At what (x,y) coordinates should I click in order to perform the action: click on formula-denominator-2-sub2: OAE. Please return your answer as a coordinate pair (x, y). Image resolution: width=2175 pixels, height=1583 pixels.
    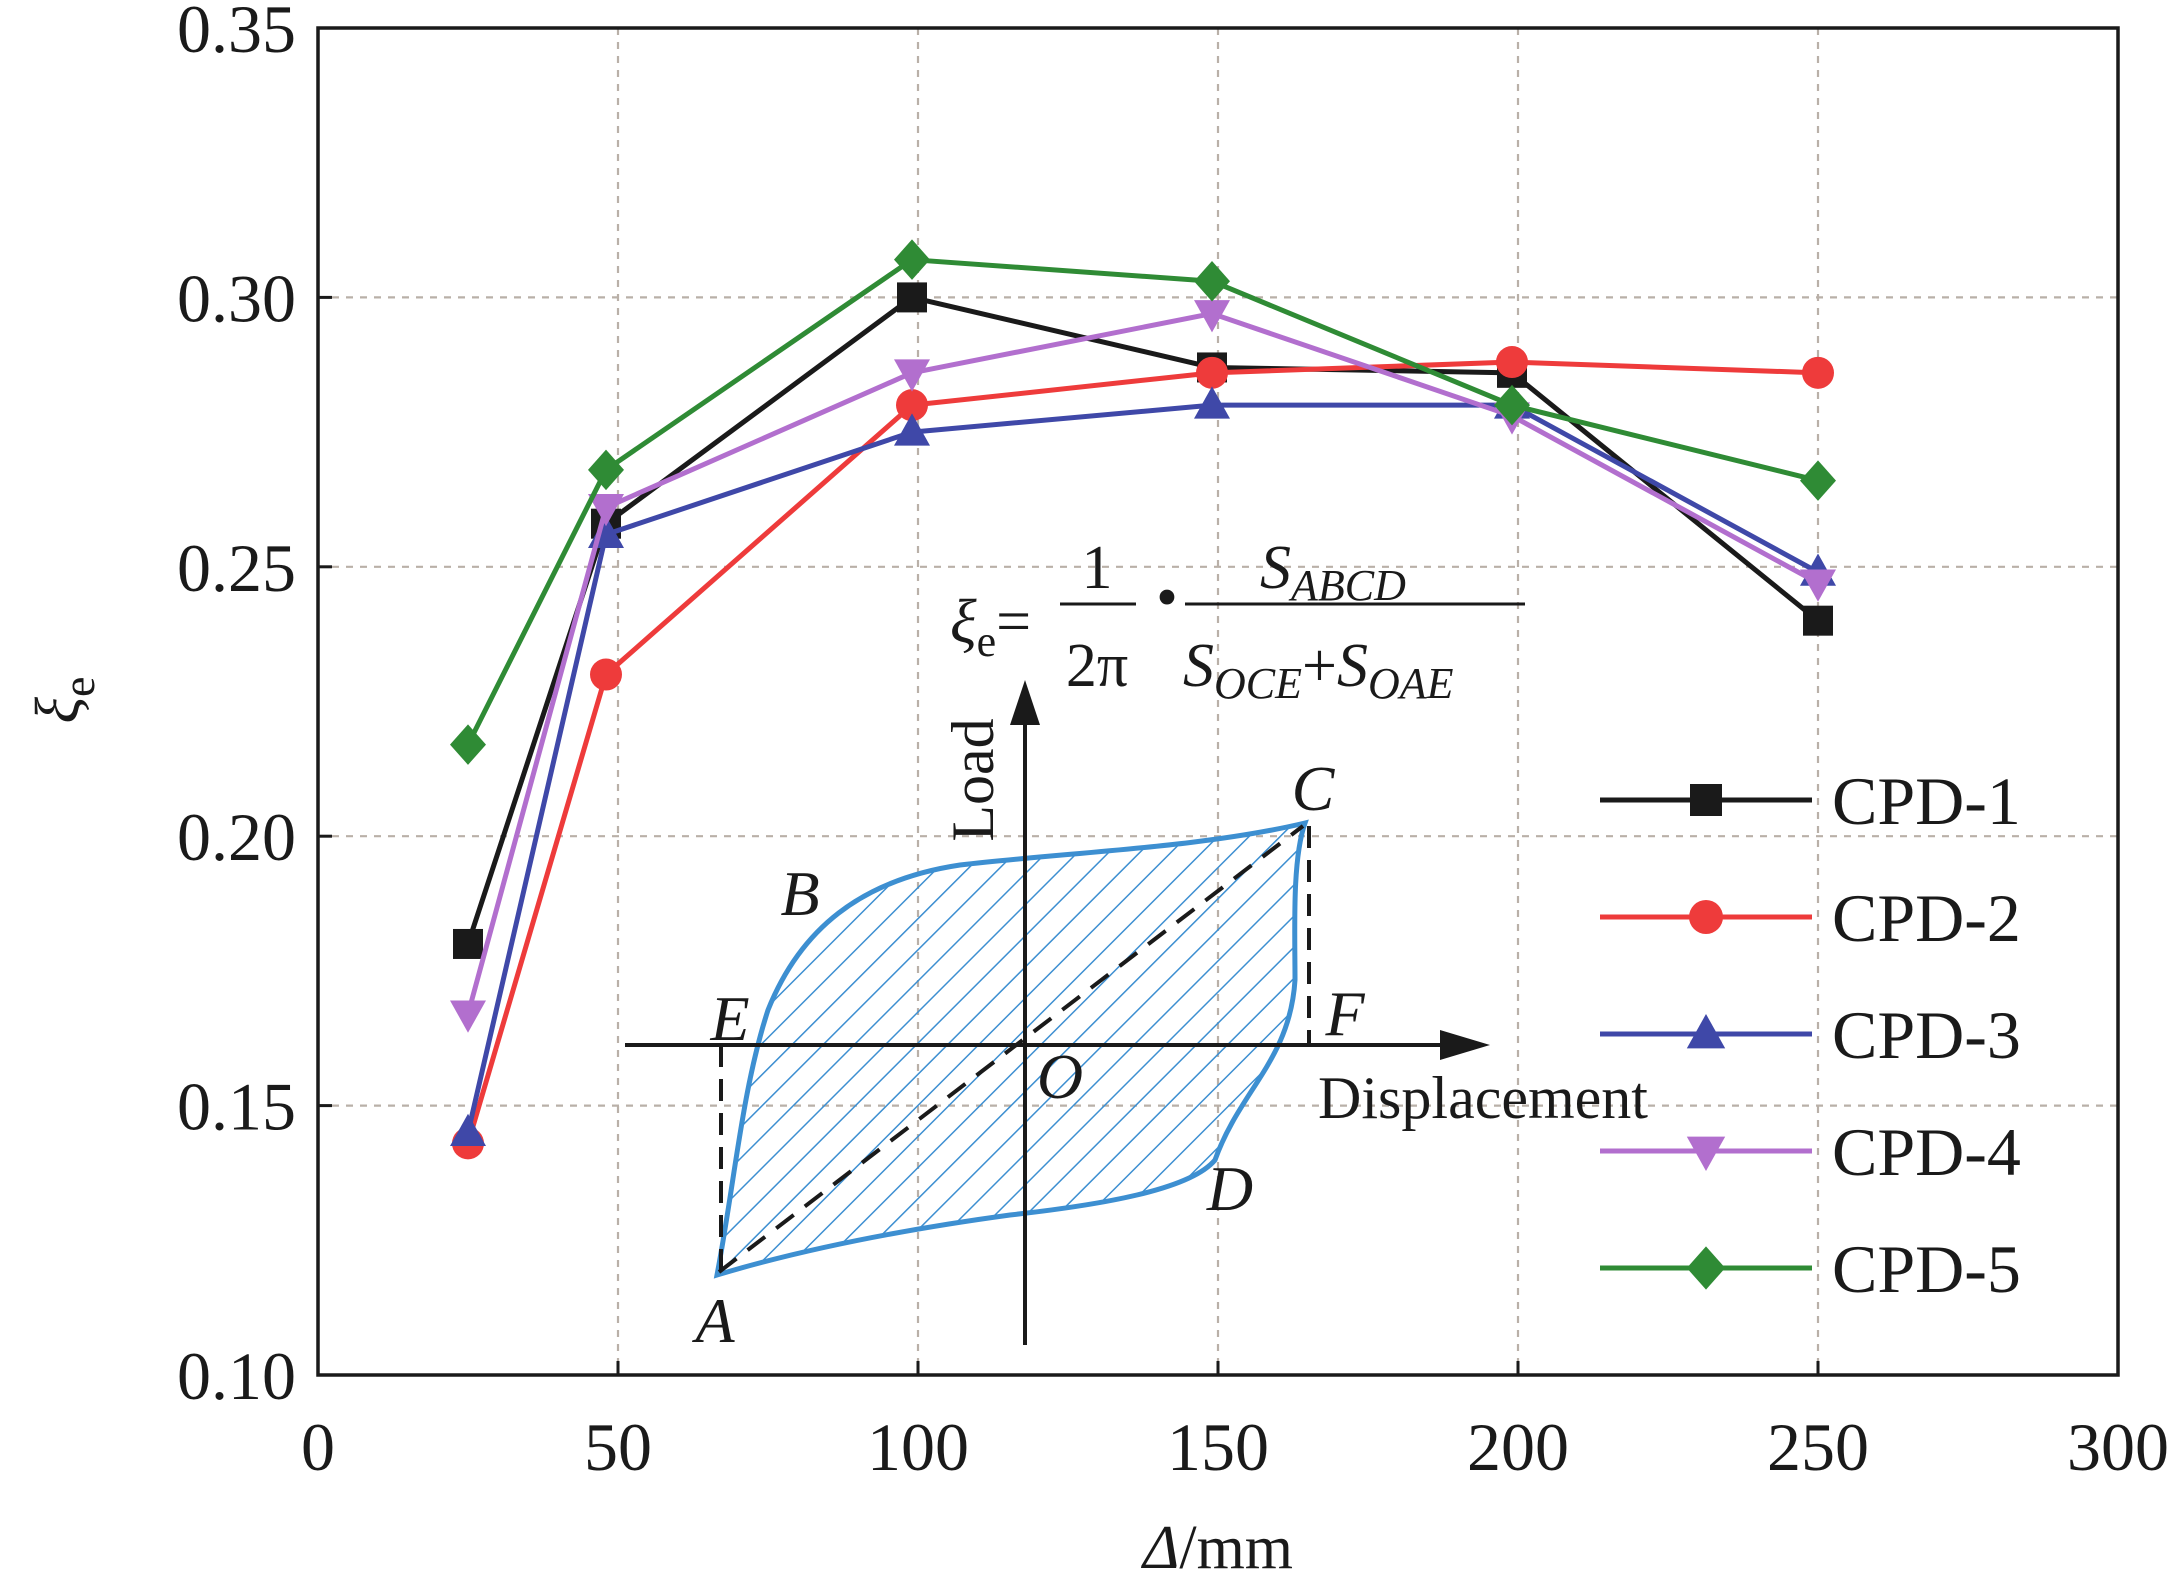
    Looking at the image, I should click on (1411, 683).